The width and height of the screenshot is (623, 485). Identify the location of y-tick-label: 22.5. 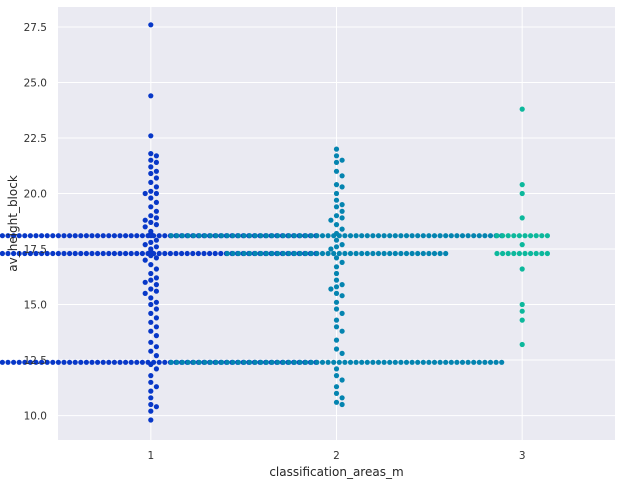
(35, 139).